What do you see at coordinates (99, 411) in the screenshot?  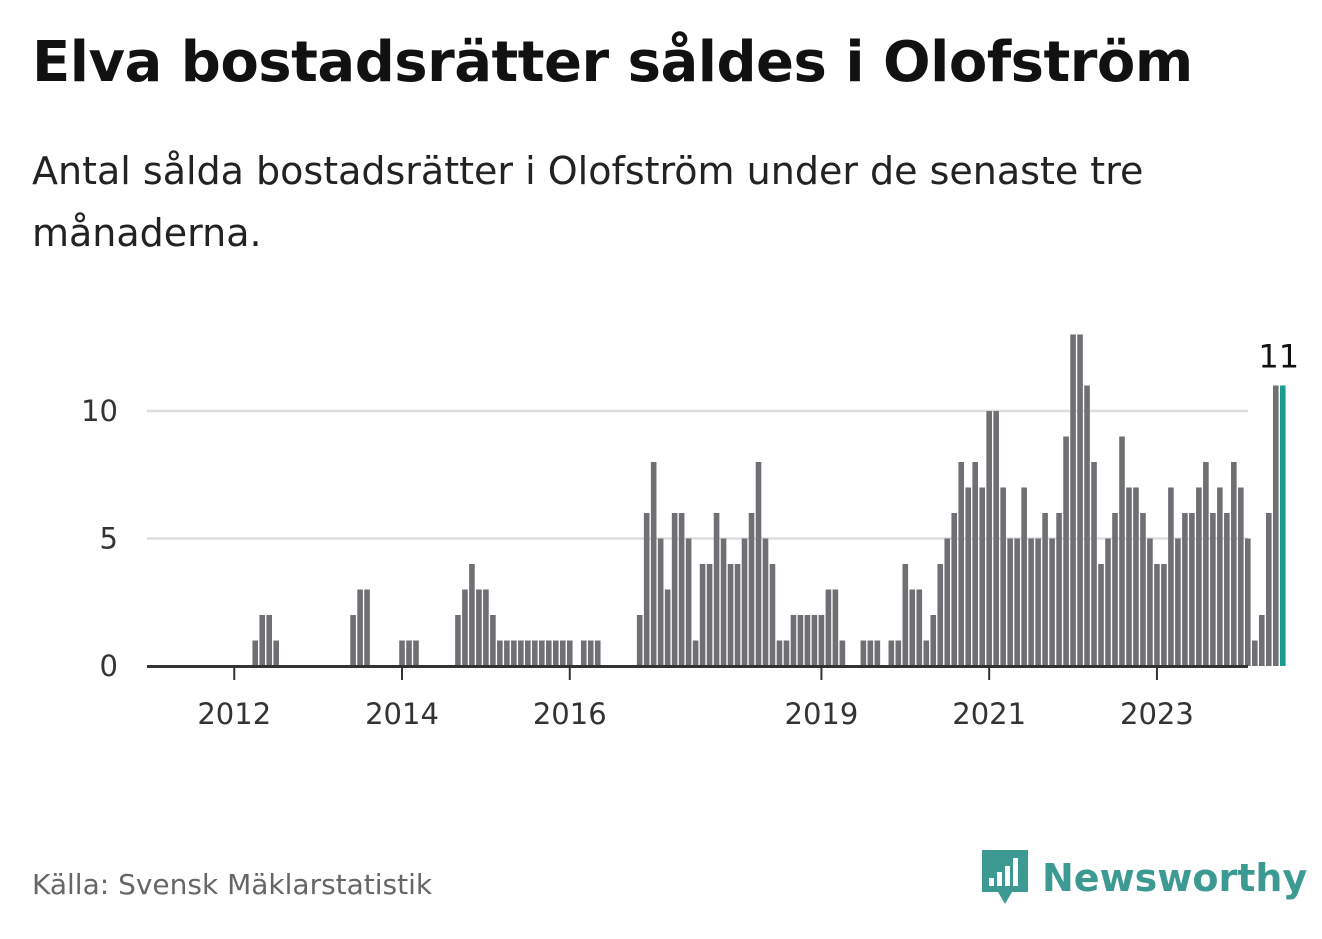 I see `y-tick-label: 10` at bounding box center [99, 411].